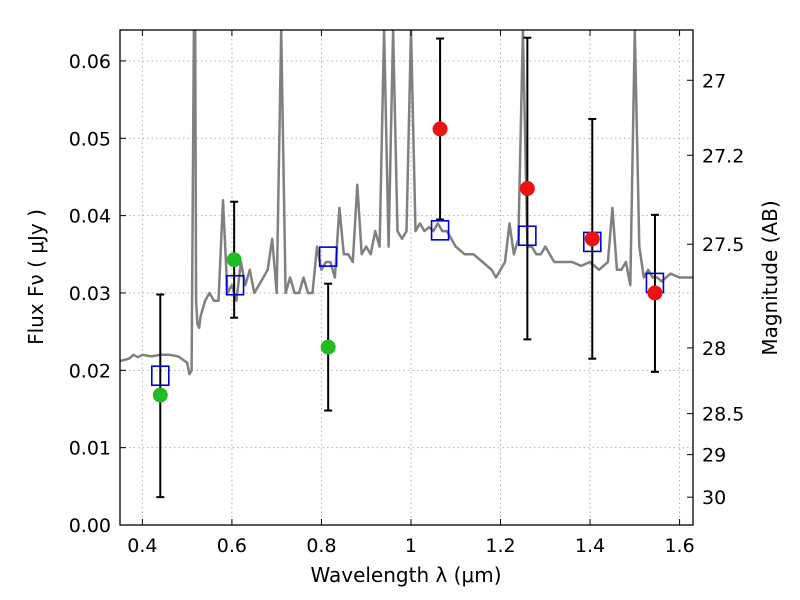 This screenshot has width=800, height=600. I want to click on y2-tick-label: 27.2, so click(723, 156).